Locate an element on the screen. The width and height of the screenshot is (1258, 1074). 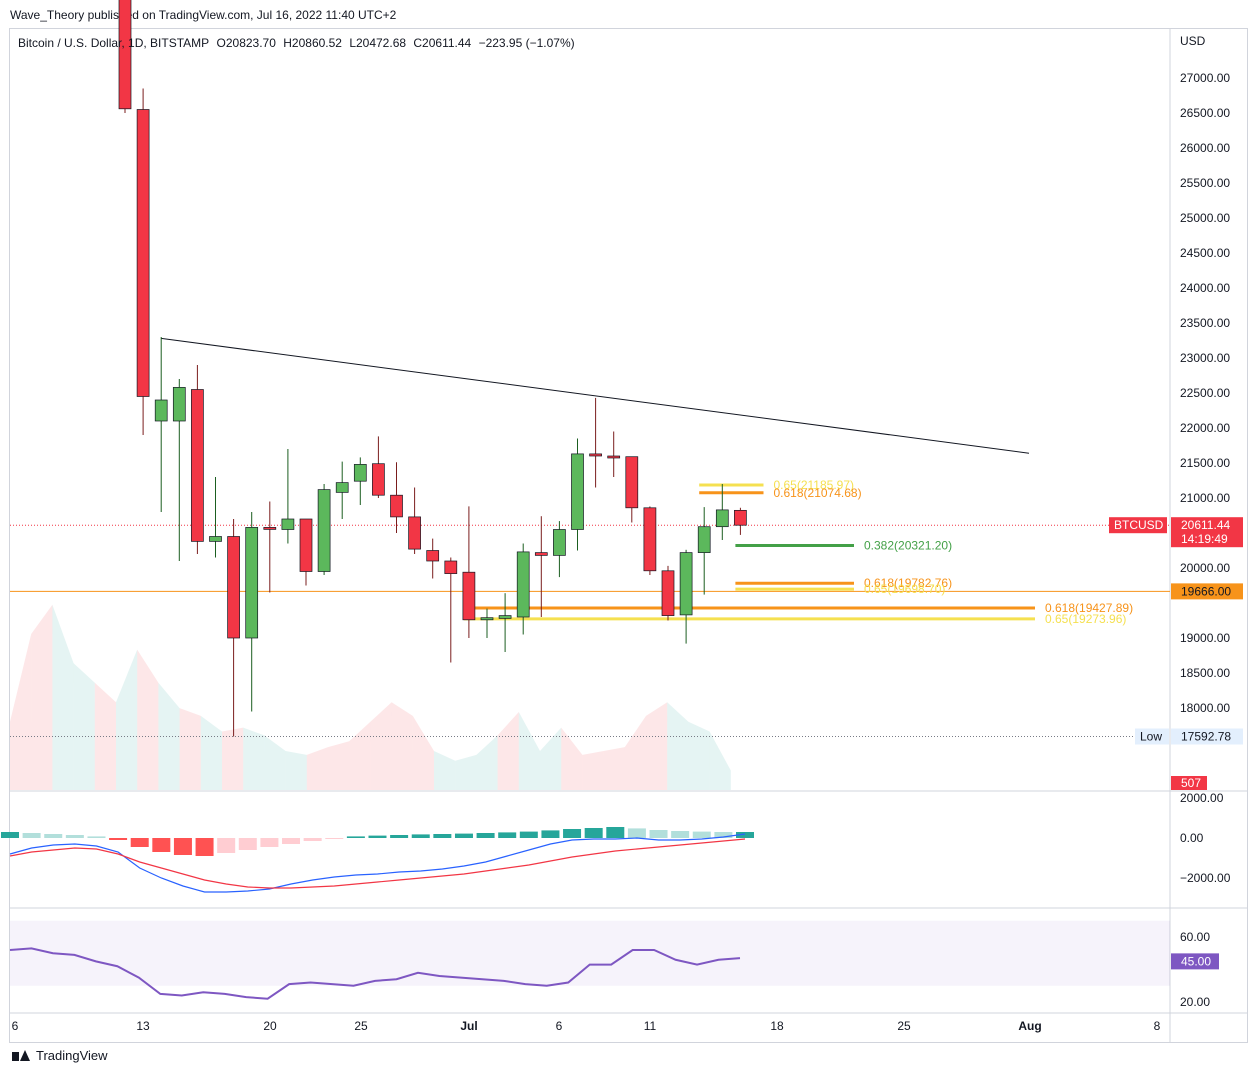
time-tick-label: 6 is located at coordinates (559, 1026).